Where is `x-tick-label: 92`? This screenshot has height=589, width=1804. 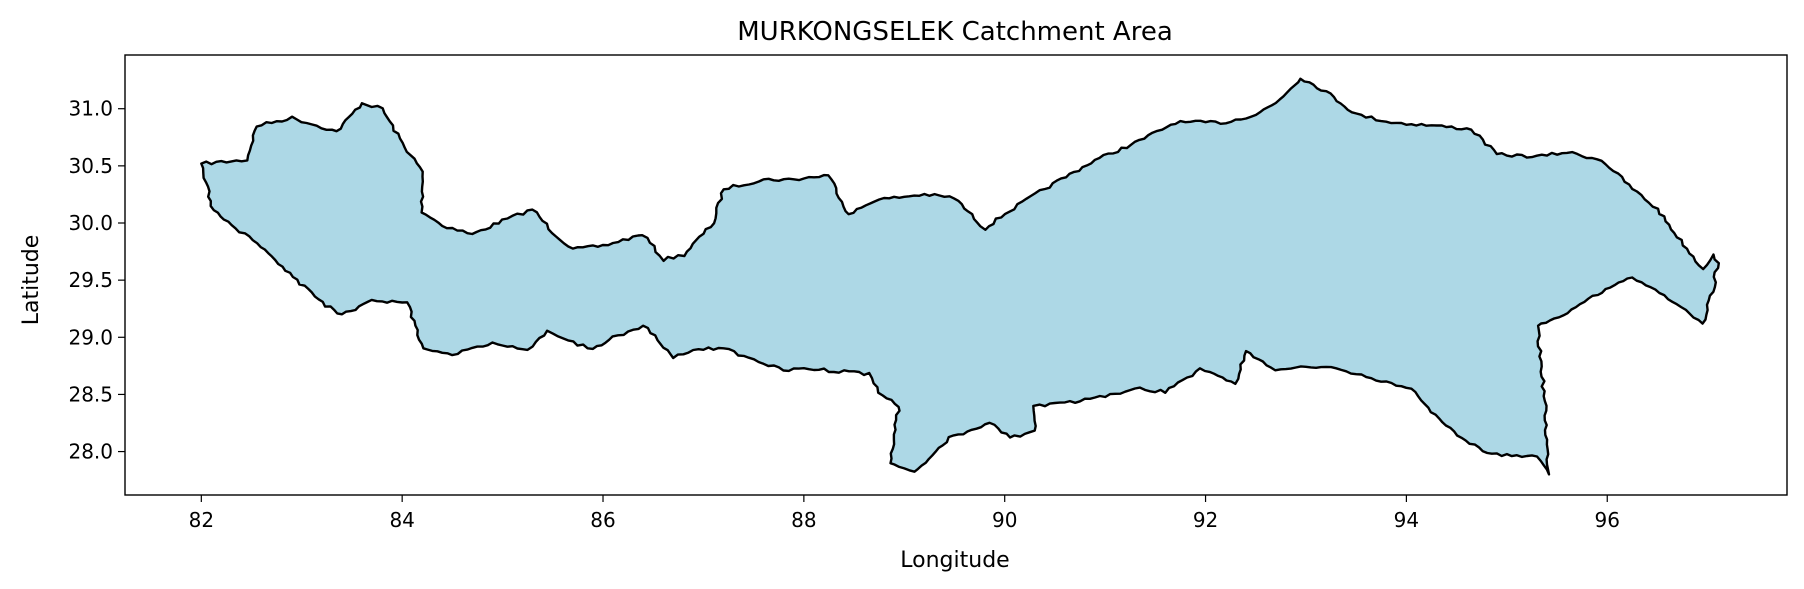
x-tick-label: 92 is located at coordinates (1205, 520).